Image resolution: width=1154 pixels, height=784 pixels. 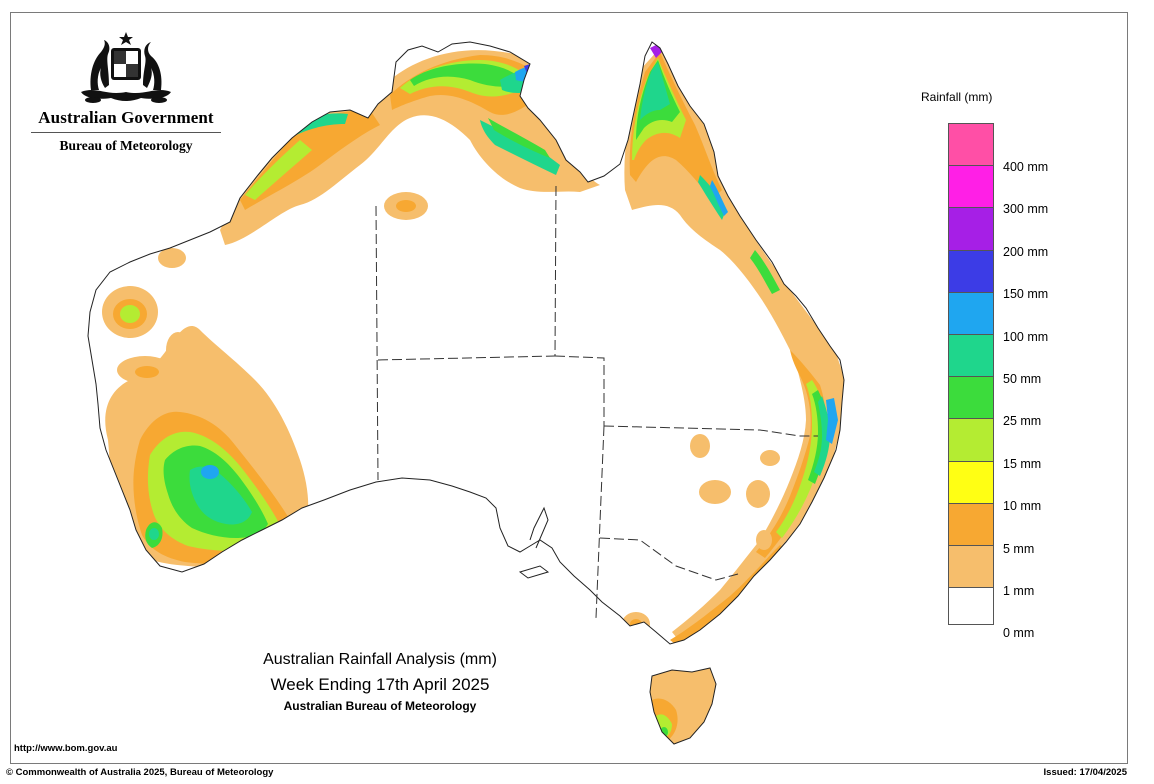 What do you see at coordinates (1019, 548) in the screenshot?
I see `legend-label: 5 mm` at bounding box center [1019, 548].